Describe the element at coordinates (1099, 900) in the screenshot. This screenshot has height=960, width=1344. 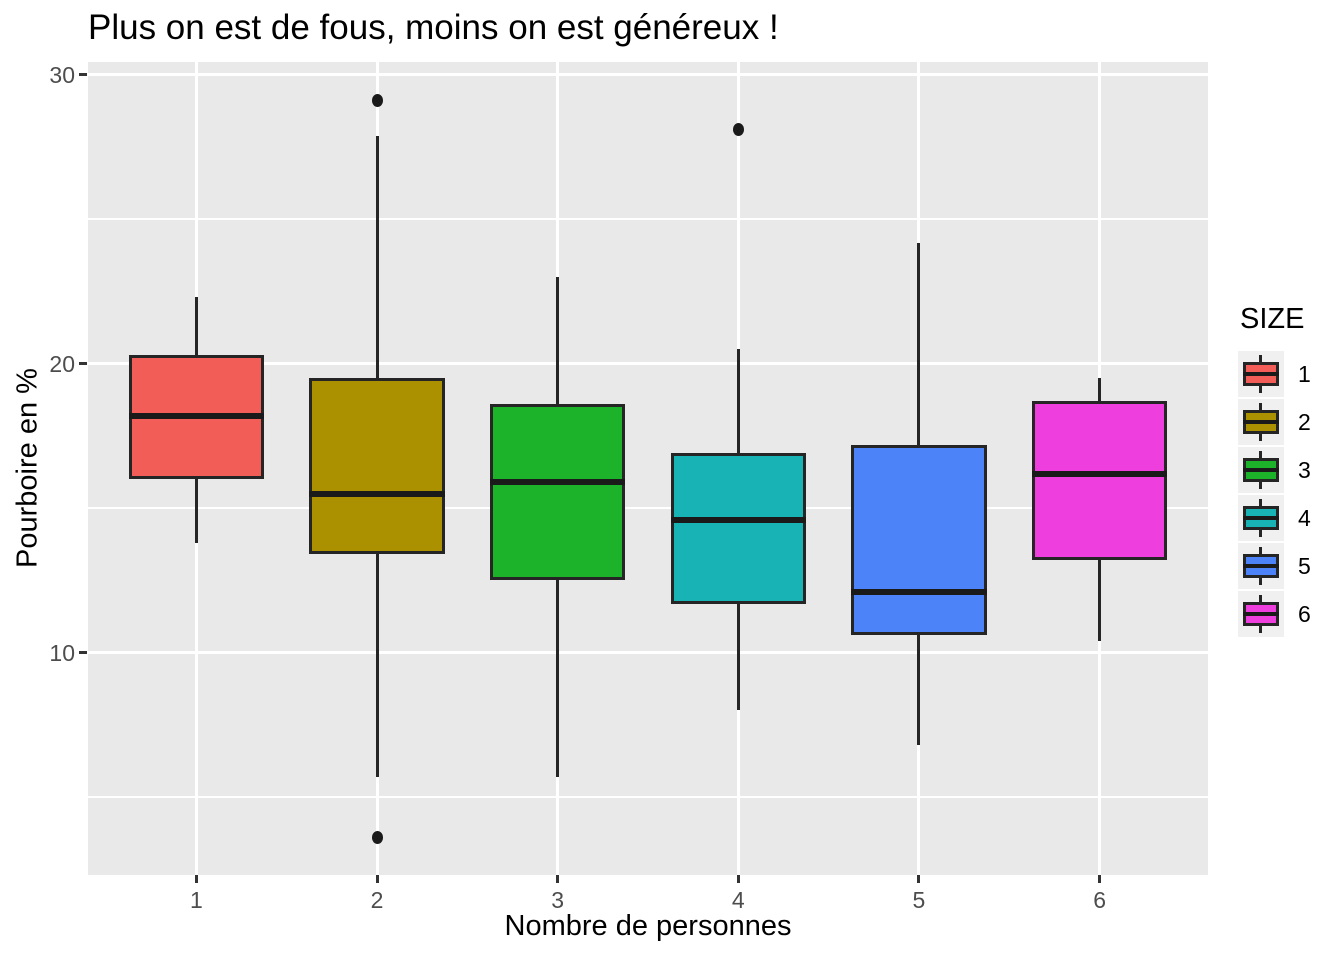
I see `x-tick-label: 6` at that location.